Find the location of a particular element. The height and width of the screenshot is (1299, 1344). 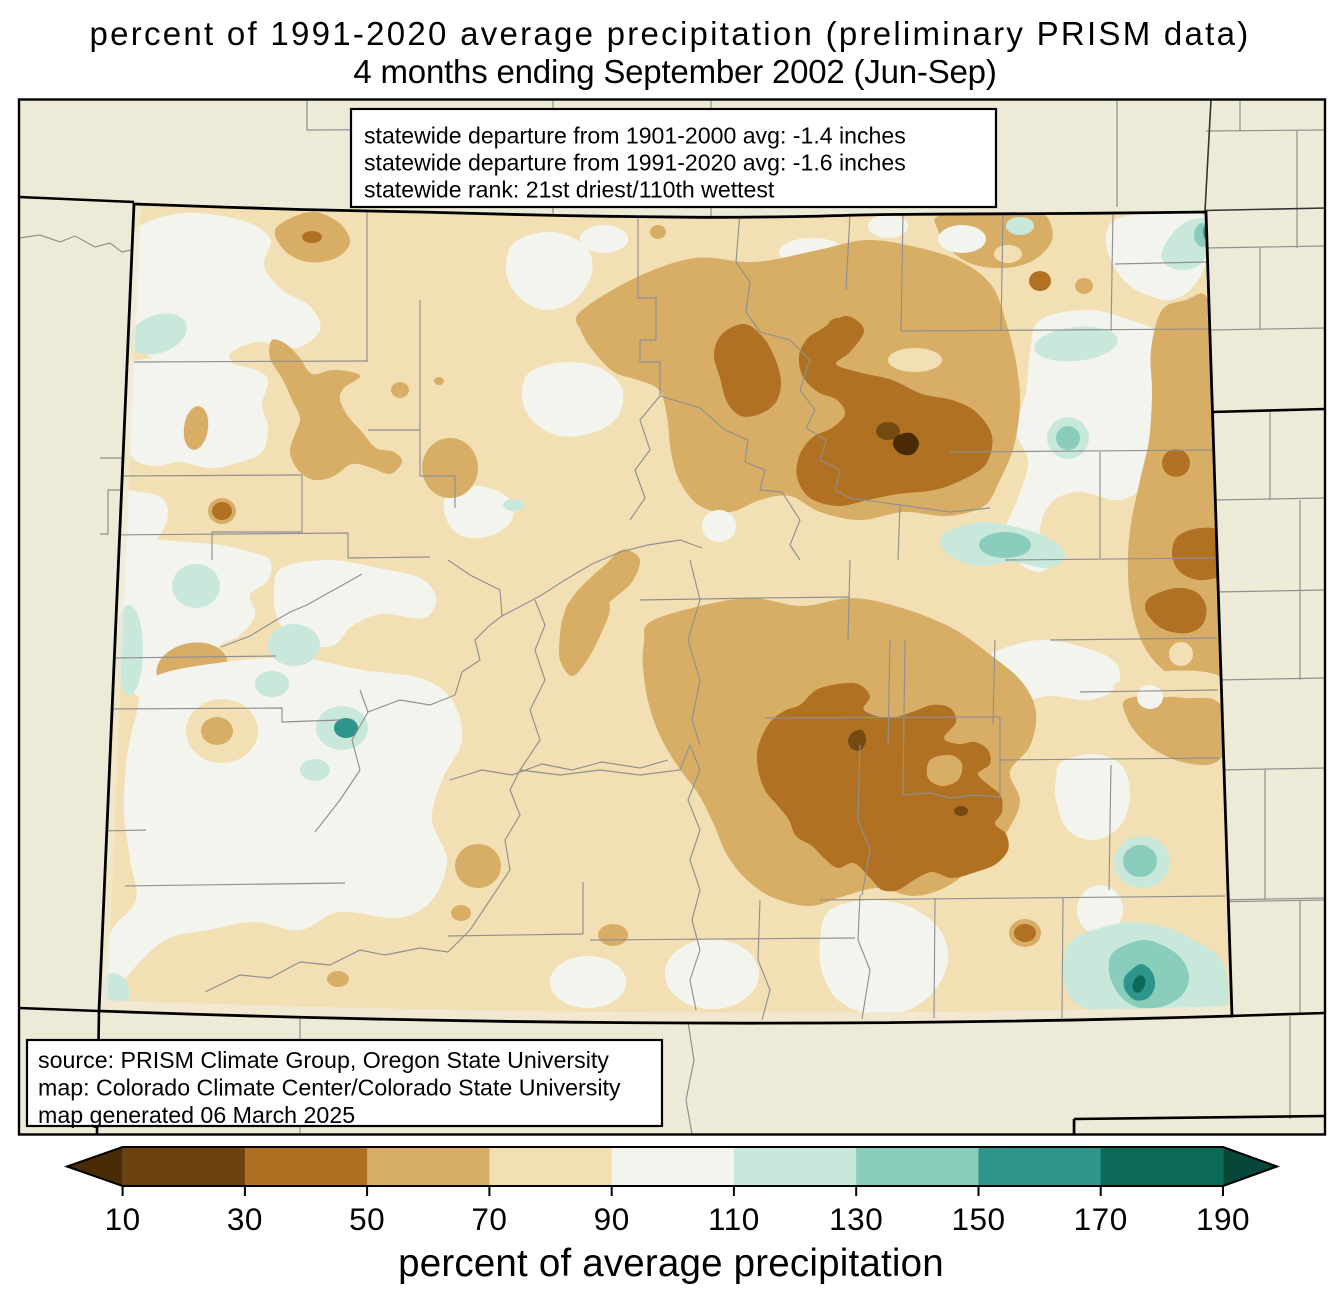

svg-text: map generated 06 March 2025 is located at coordinates (196, 1115).